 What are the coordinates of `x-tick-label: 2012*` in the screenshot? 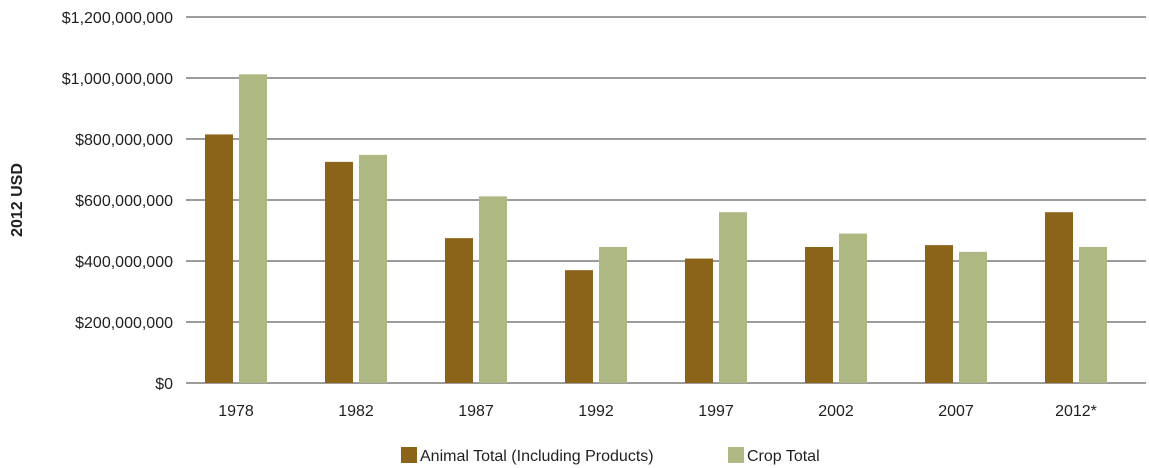 It's located at (1076, 411).